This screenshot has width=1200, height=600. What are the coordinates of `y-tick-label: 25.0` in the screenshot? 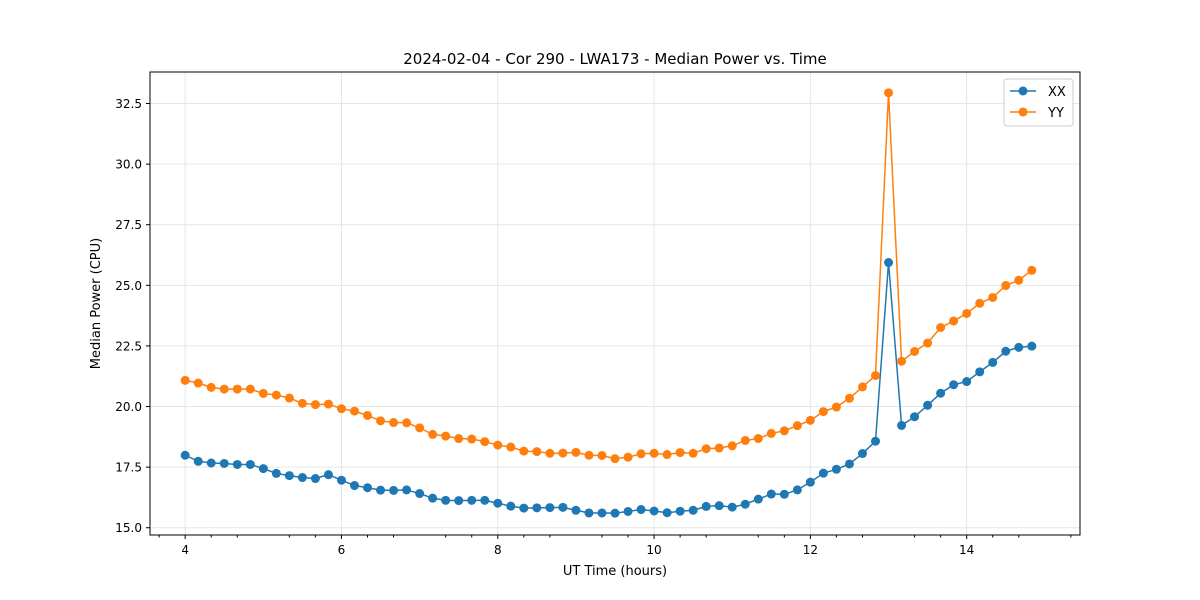 It's located at (128, 286).